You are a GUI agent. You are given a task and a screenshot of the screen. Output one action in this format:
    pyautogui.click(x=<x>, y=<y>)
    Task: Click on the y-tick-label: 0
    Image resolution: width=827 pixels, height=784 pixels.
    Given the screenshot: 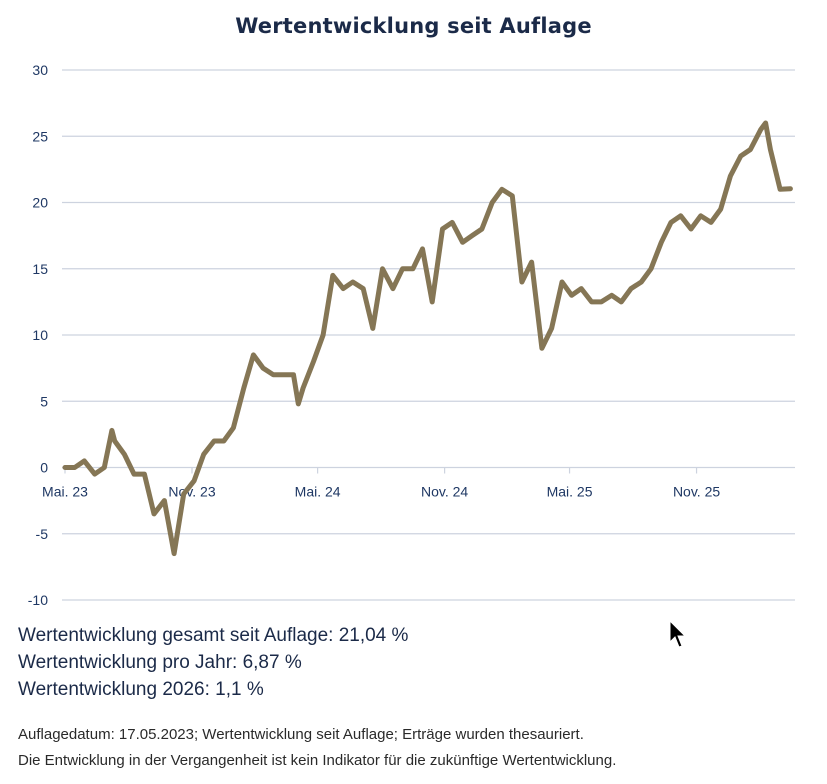 What is the action you would take?
    pyautogui.click(x=44, y=468)
    